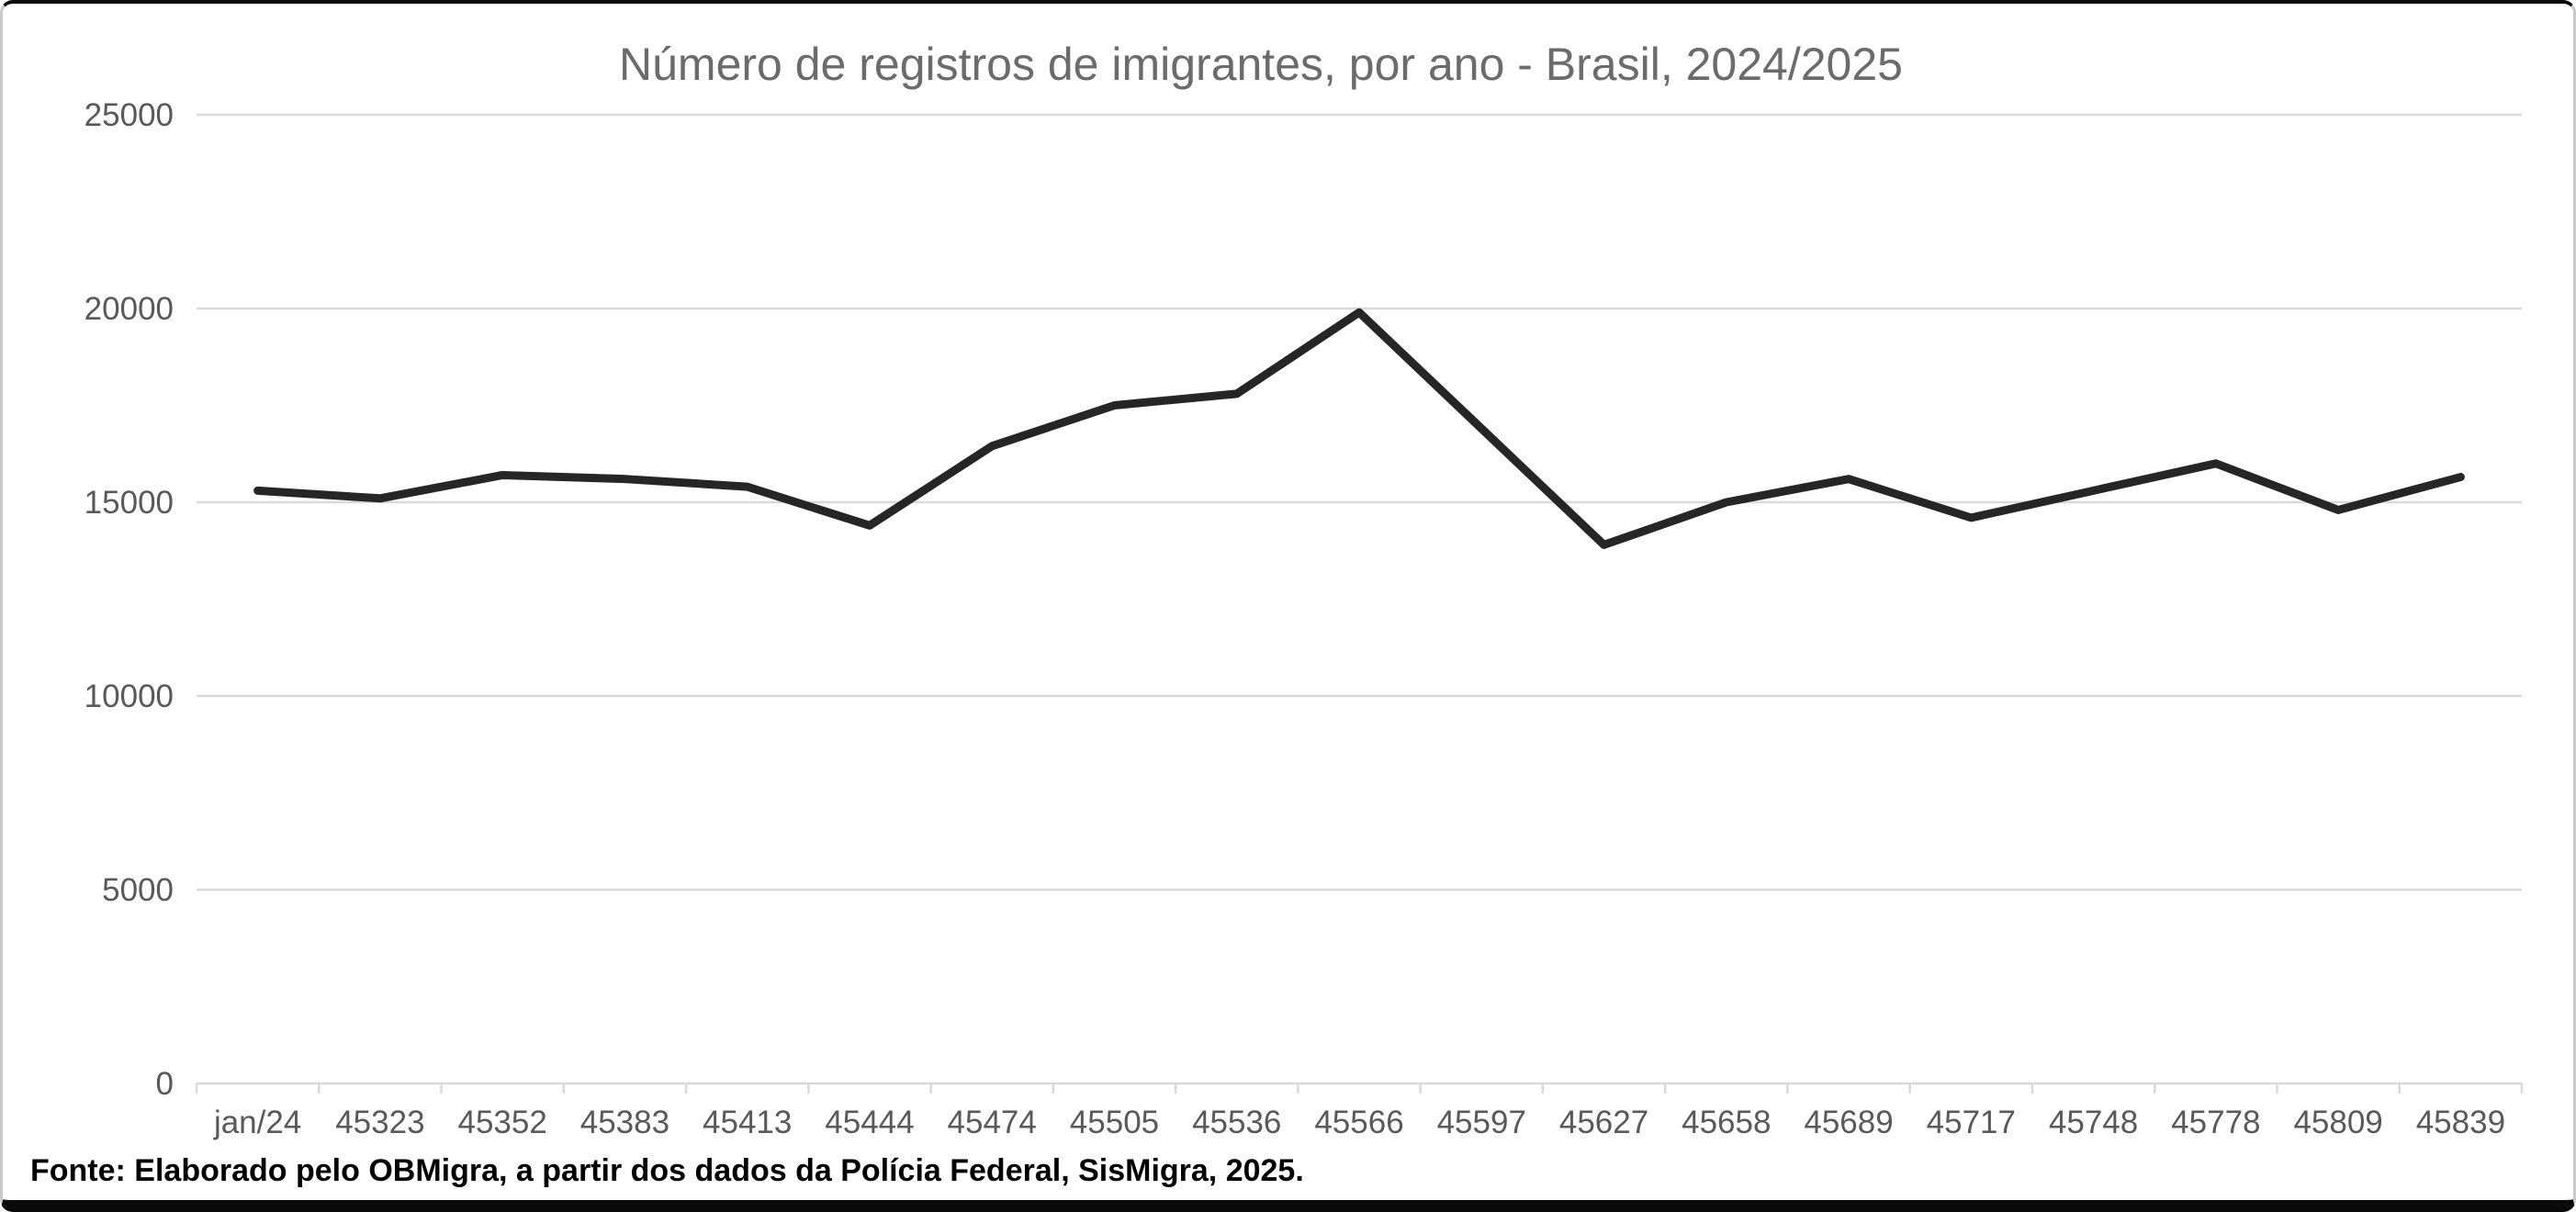  I want to click on x-tick-label: 45778, so click(2215, 1123).